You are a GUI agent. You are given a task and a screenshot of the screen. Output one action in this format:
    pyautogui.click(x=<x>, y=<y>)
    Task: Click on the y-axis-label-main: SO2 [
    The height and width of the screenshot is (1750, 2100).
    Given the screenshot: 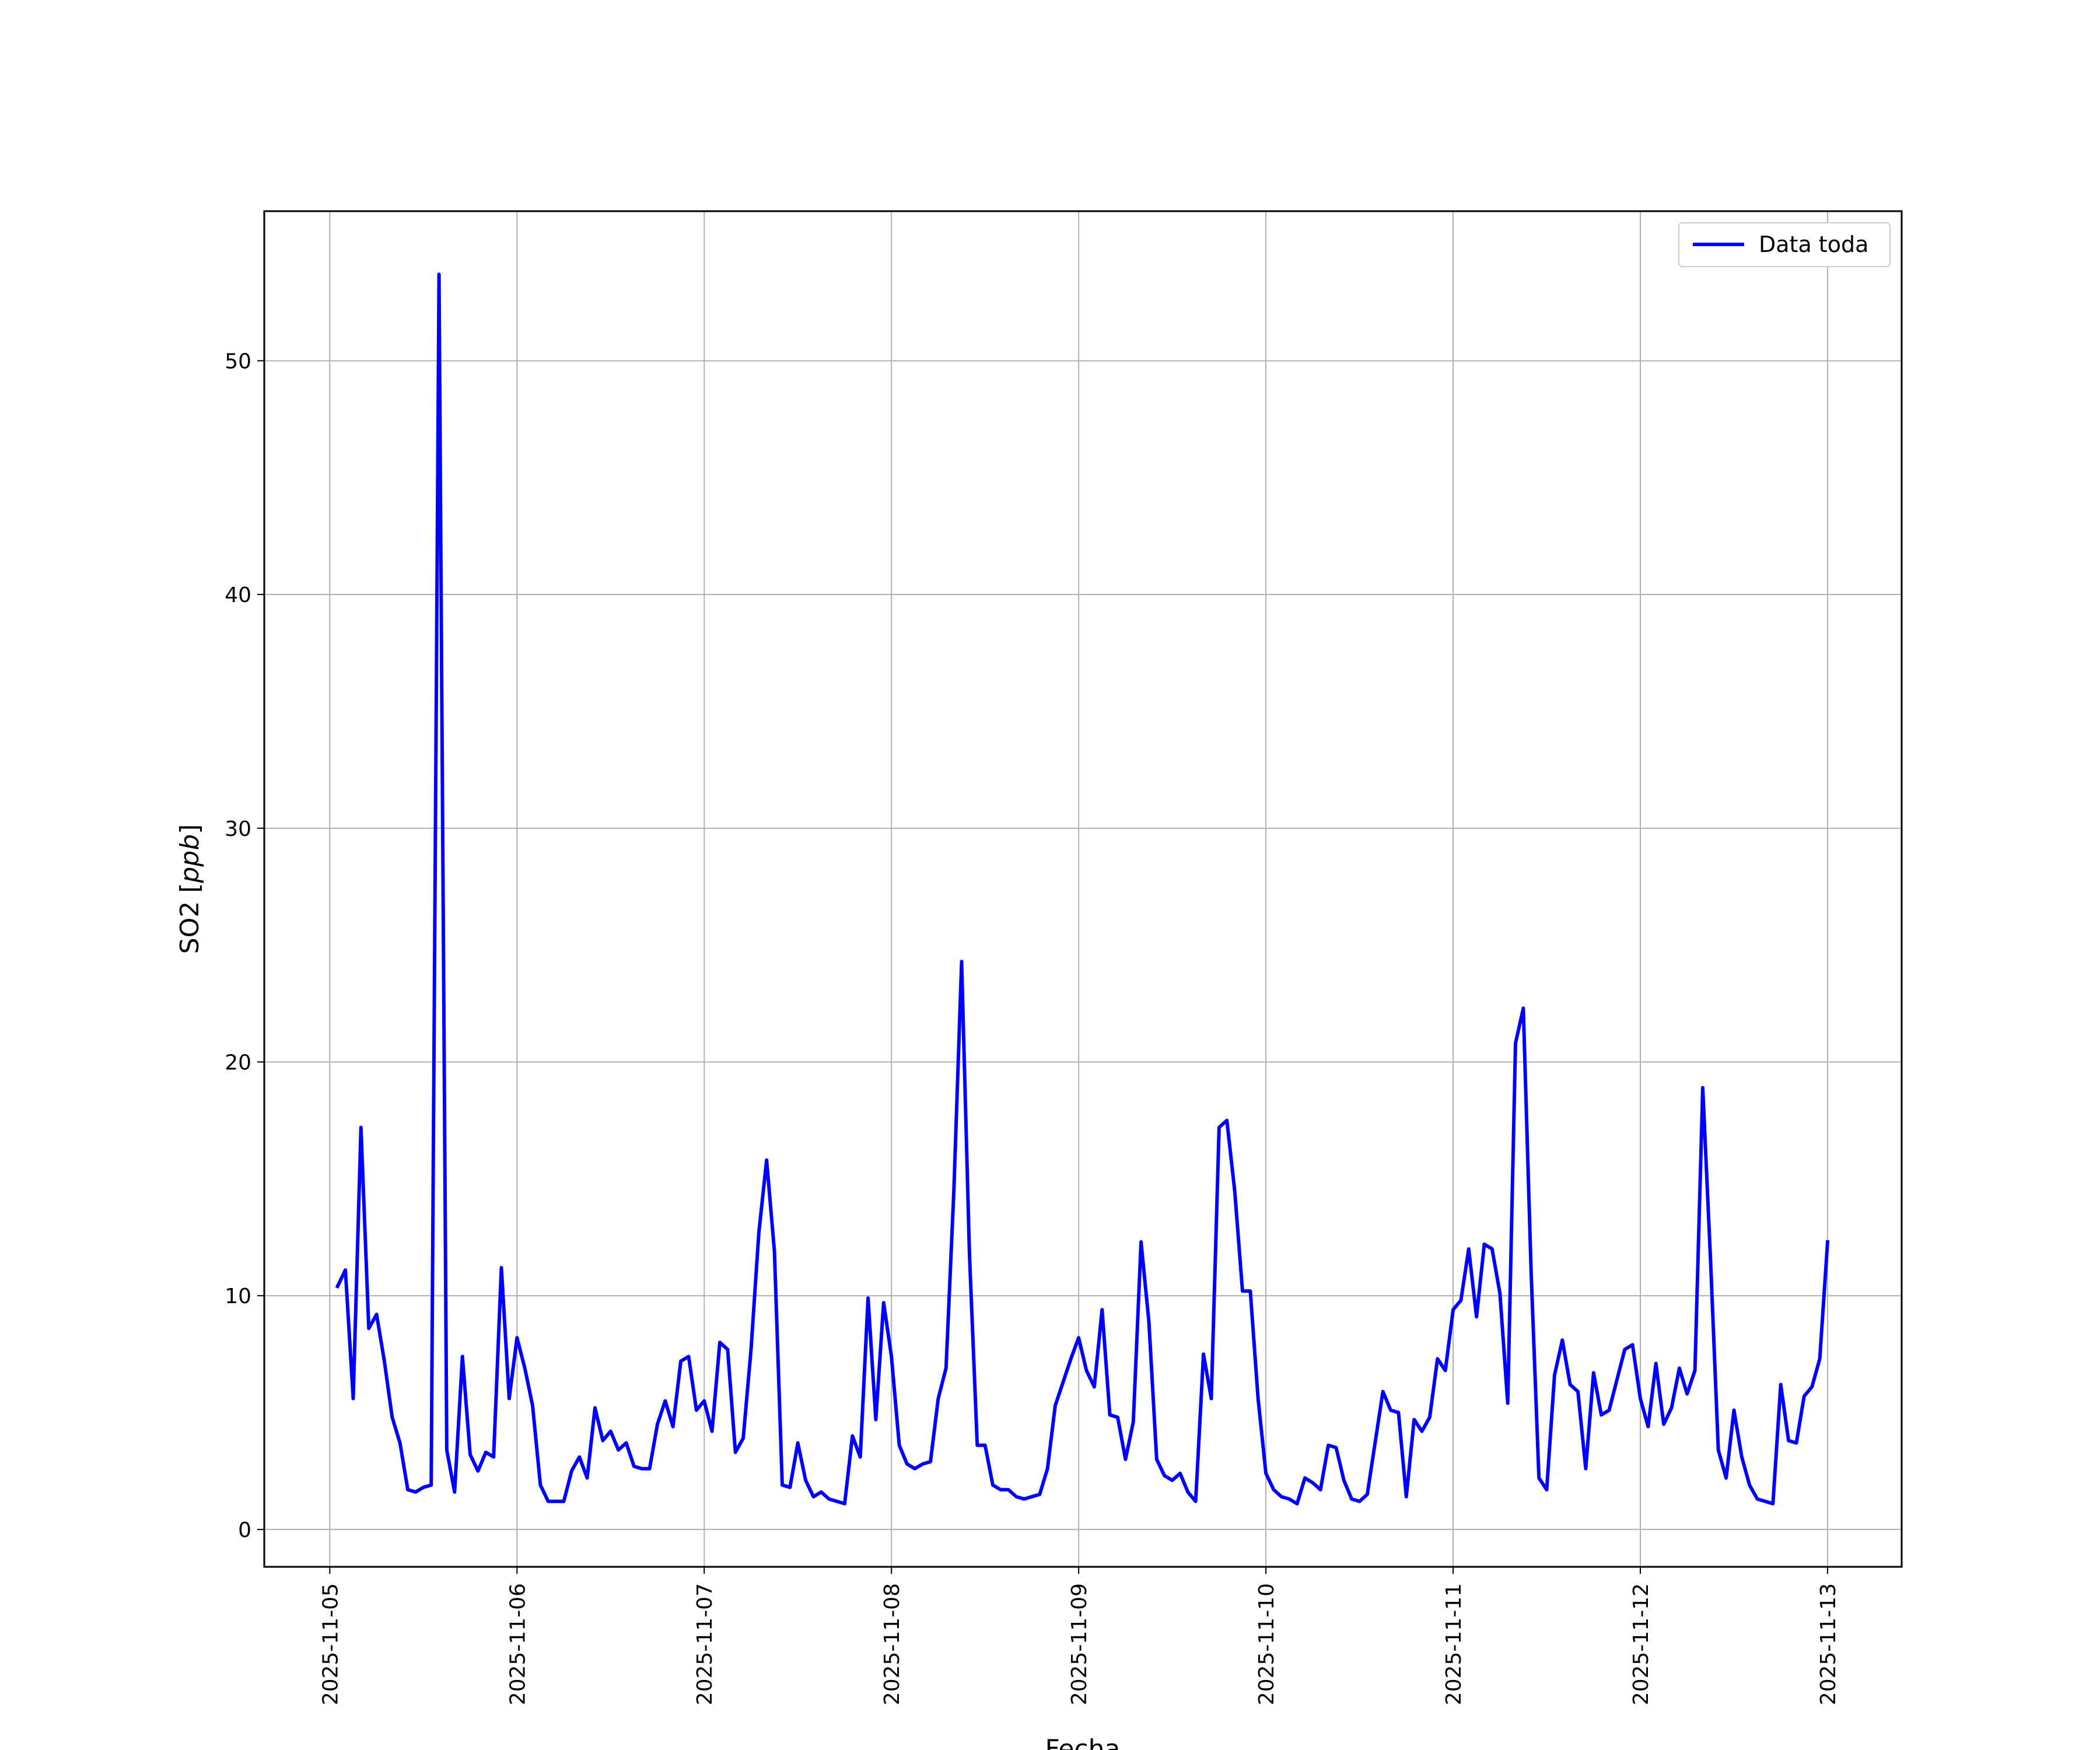 What is the action you would take?
    pyautogui.click(x=190, y=918)
    